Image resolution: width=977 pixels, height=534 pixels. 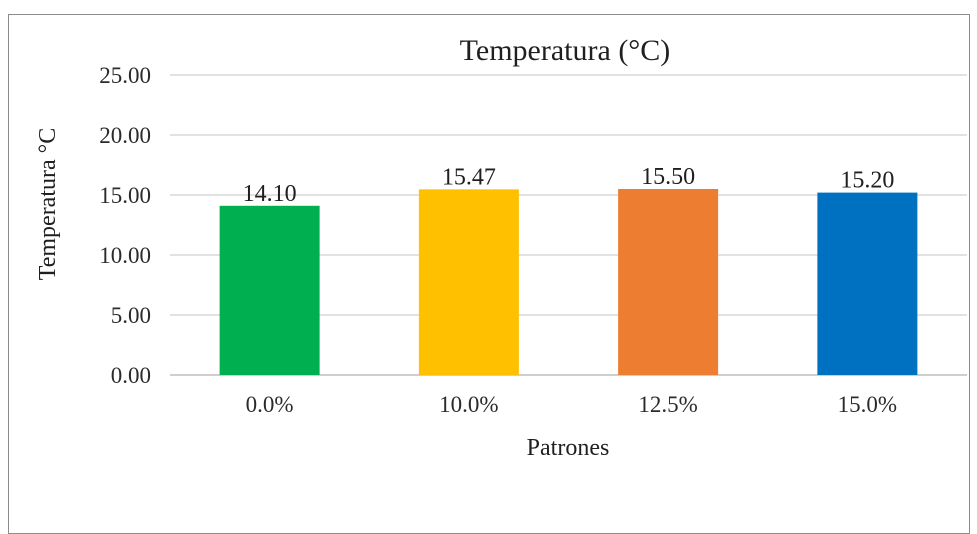 I want to click on y-tick-label: 0.00, so click(x=131, y=375).